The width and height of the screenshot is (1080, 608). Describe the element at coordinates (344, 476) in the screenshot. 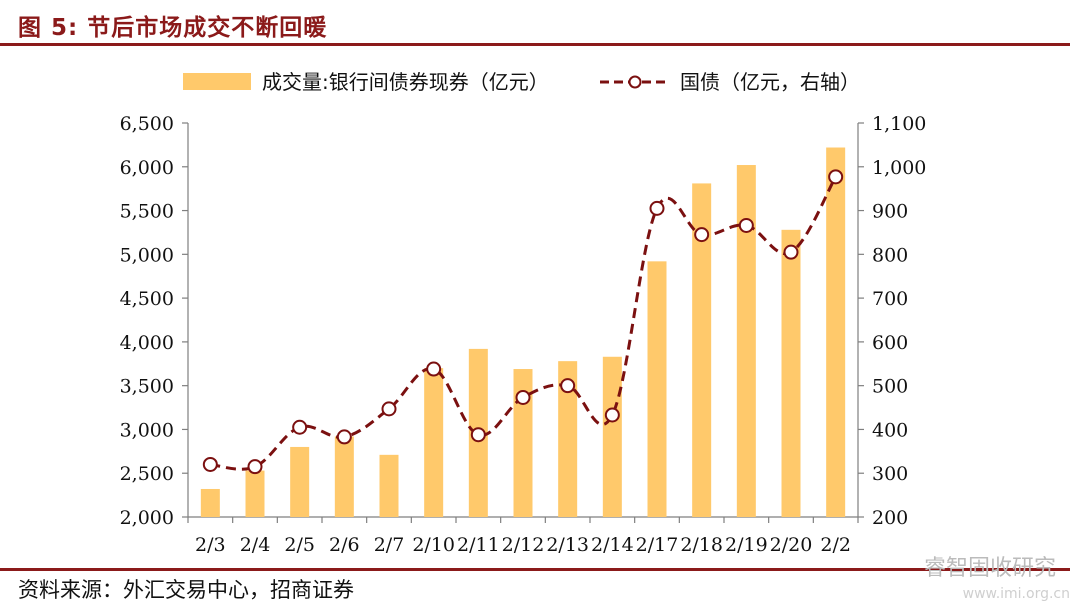

I see `bar-2/6` at that location.